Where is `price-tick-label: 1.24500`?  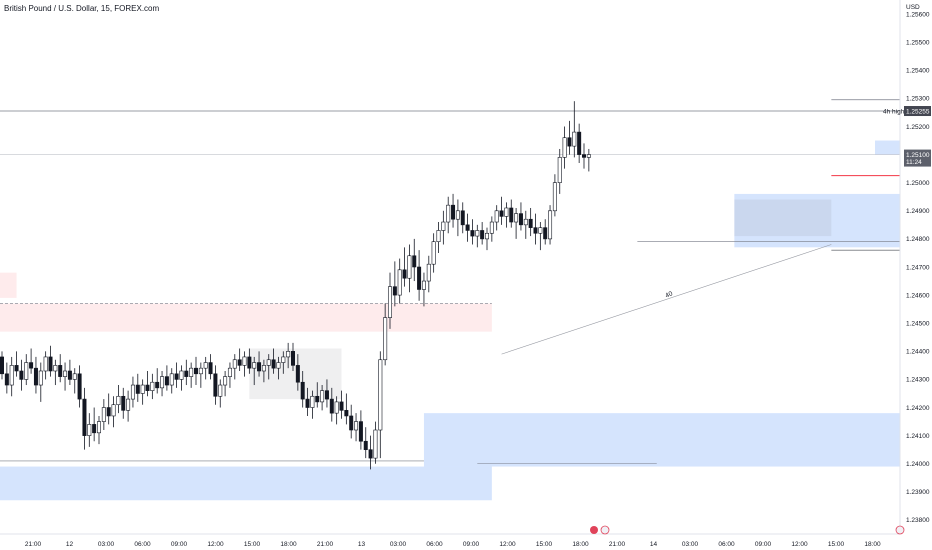 price-tick-label: 1.24500 is located at coordinates (918, 324).